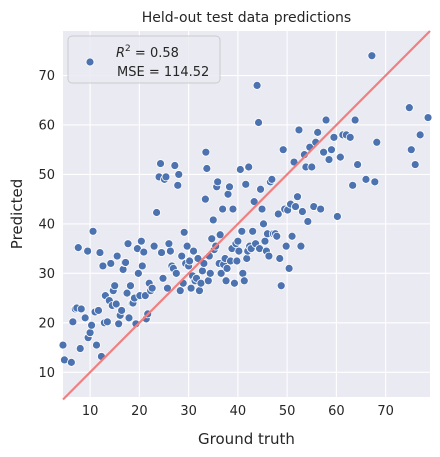 This screenshot has height=457, width=440. What do you see at coordinates (139, 411) in the screenshot?
I see `x-tick-label: 20` at bounding box center [139, 411].